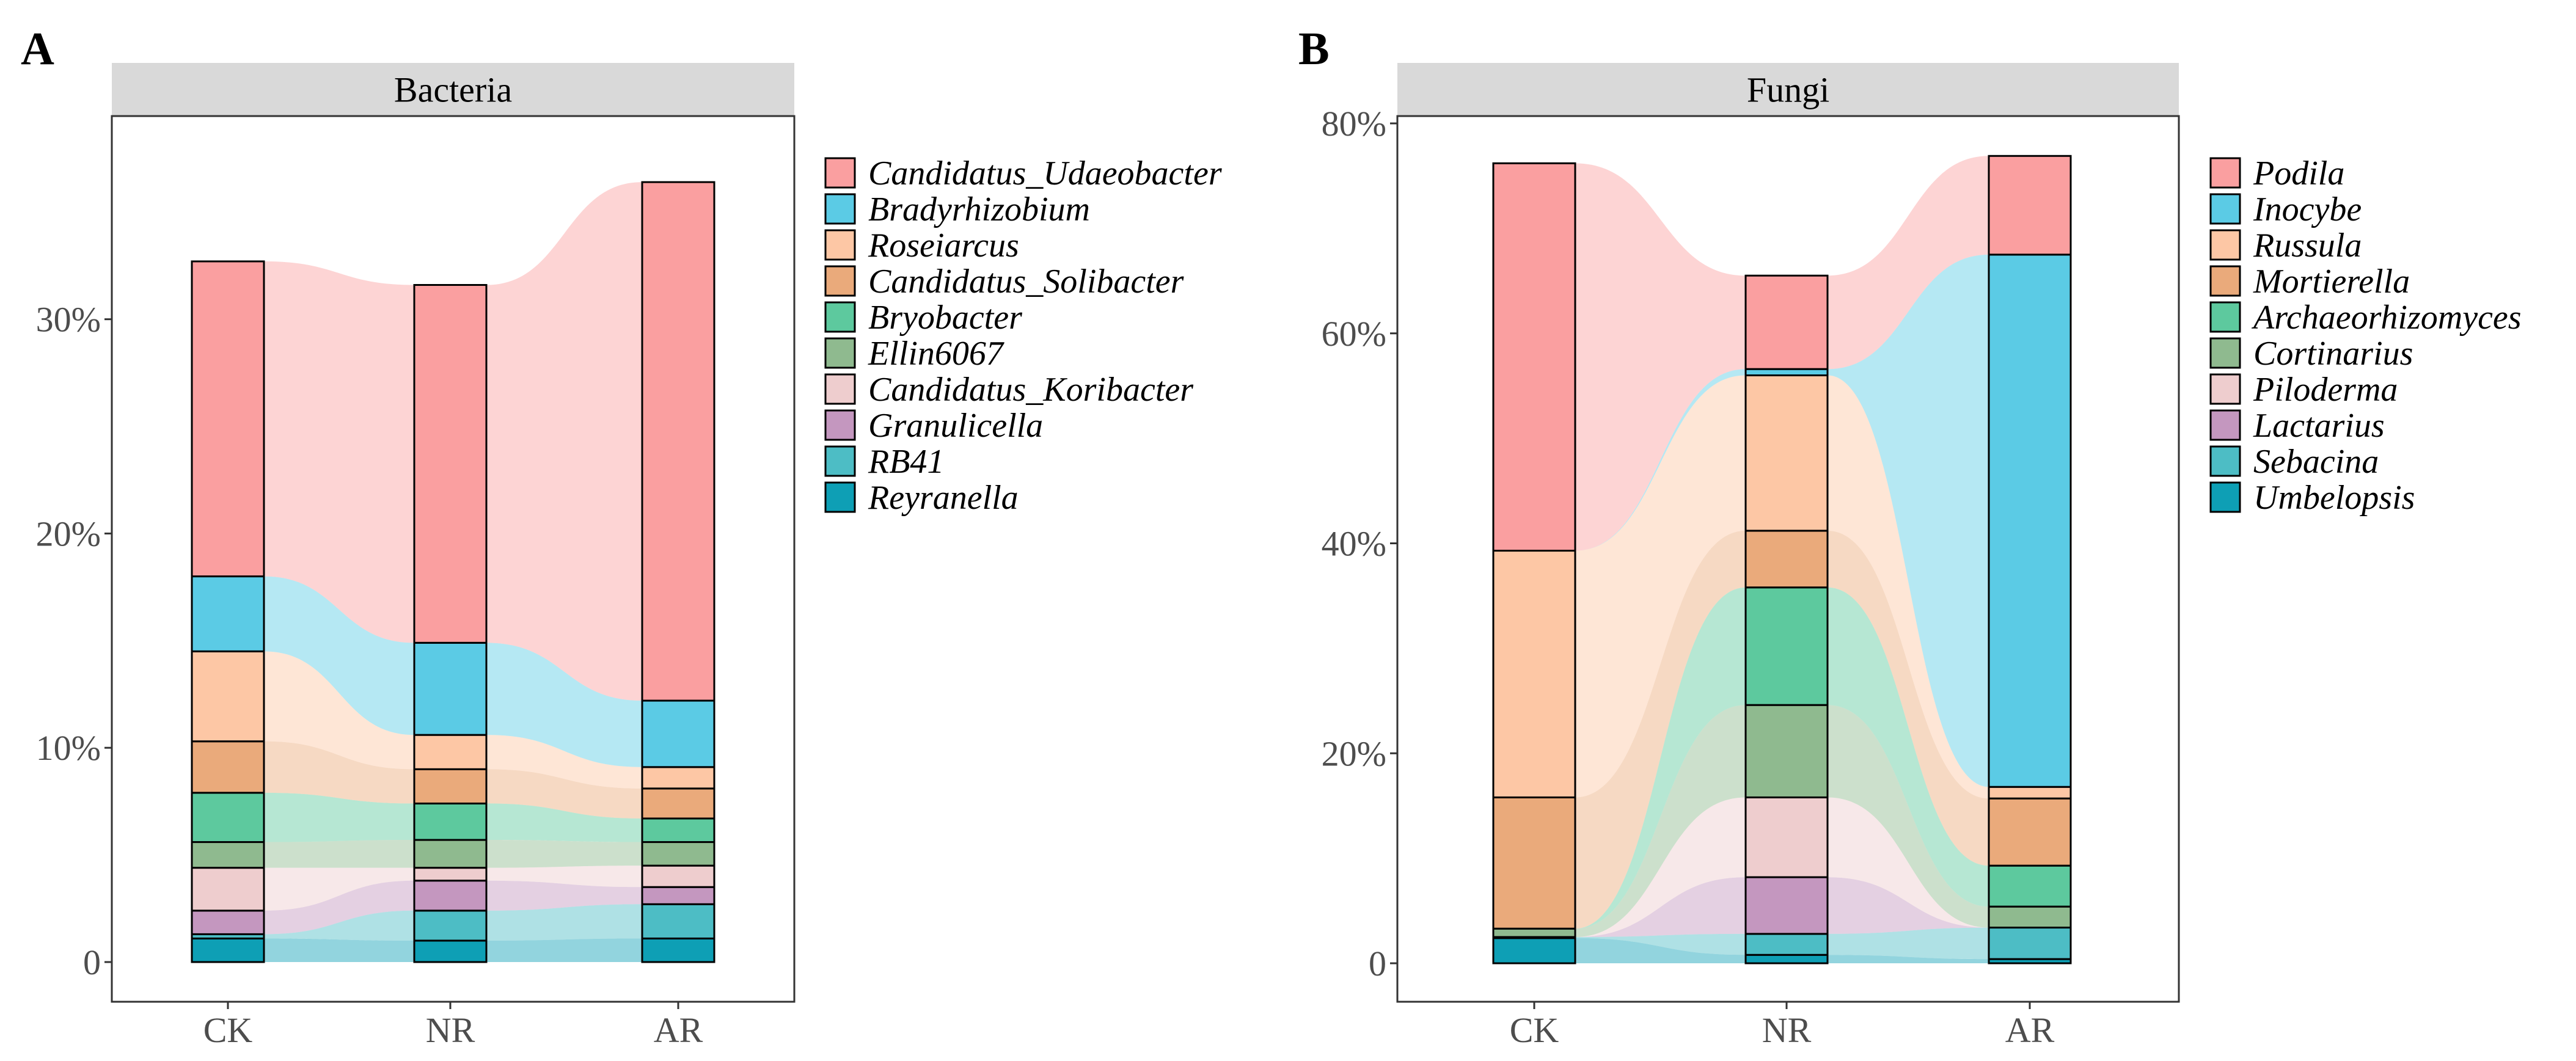 The width and height of the screenshot is (2576, 1061). I want to click on flow-mortierella-ck-nr, so click(1660, 729).